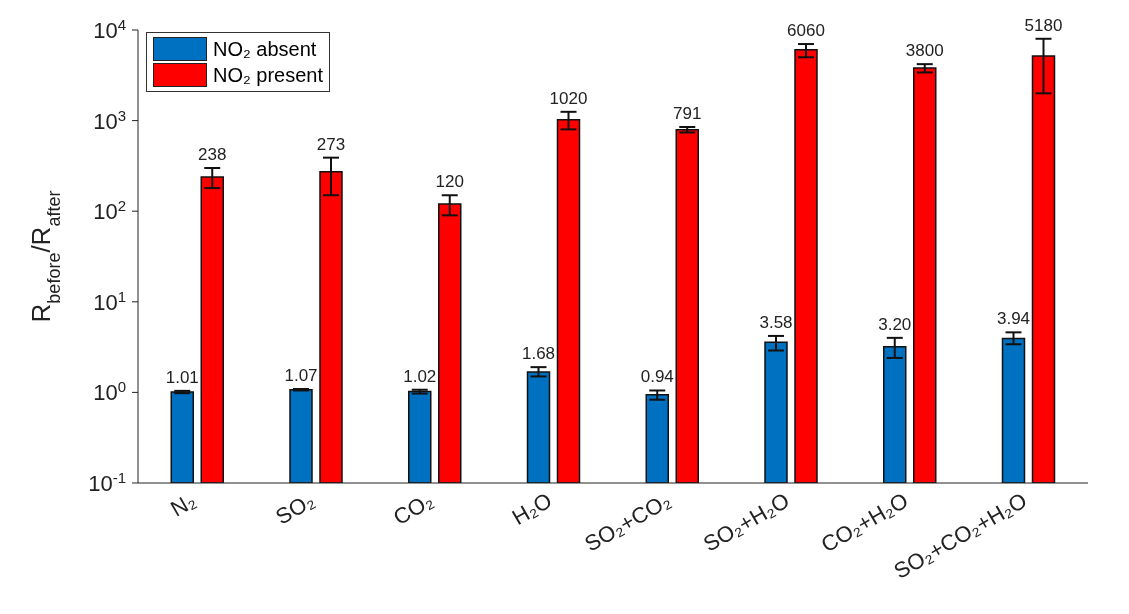 This screenshot has height=614, width=1129. Describe the element at coordinates (1013, 319) in the screenshot. I see `data-label: 3.94` at that location.